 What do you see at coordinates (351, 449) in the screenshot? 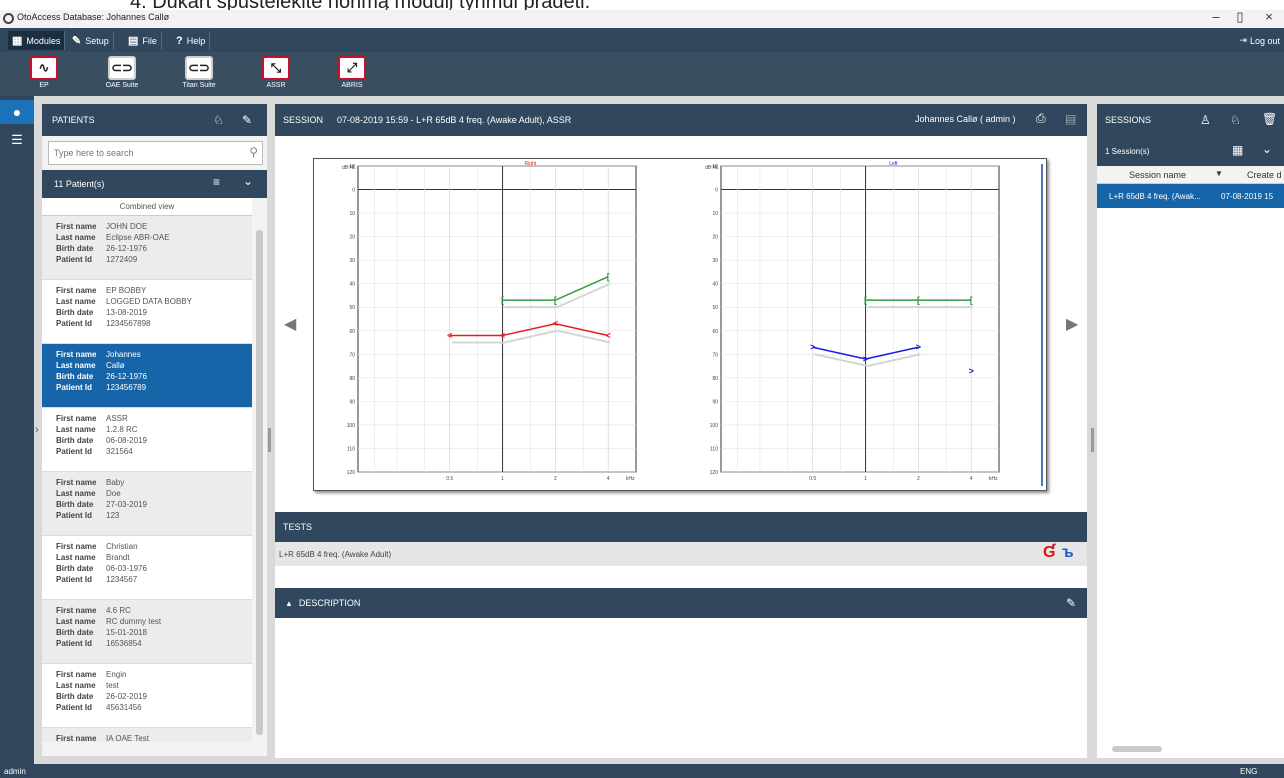
I see `y-tick-label: 110` at bounding box center [351, 449].